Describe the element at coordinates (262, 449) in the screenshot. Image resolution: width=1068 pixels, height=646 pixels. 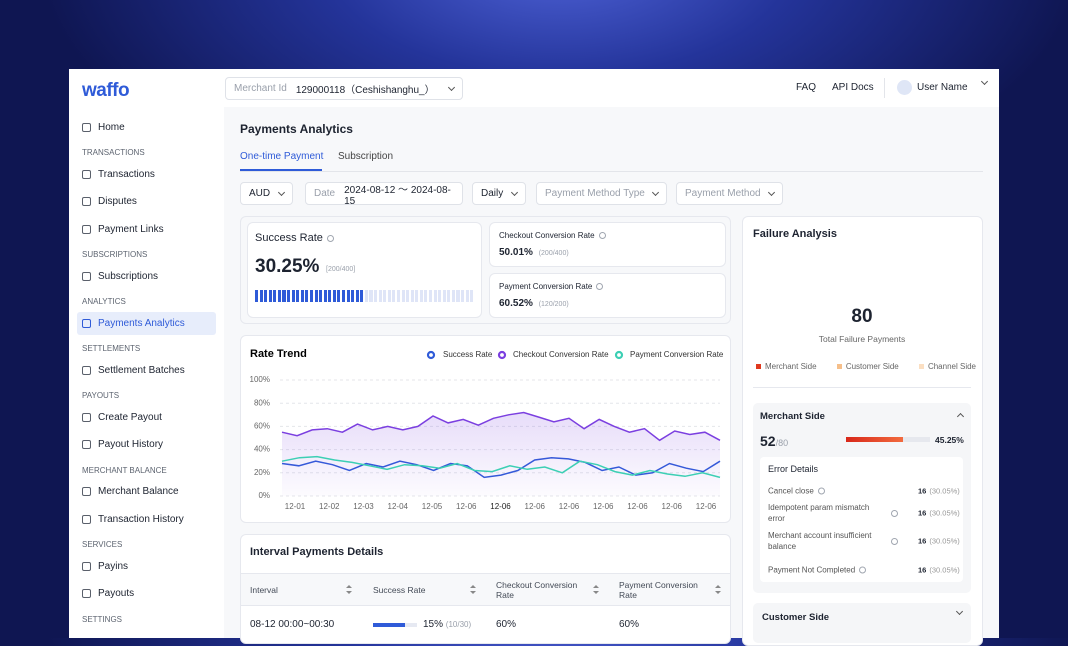
I see `y-tick-label: 40%` at that location.